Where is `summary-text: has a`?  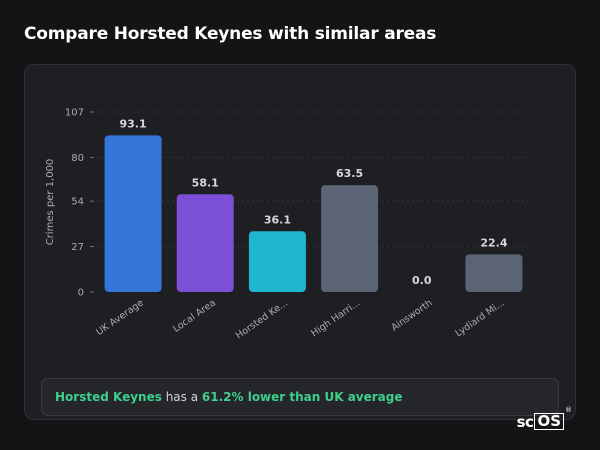
summary-text: has a is located at coordinates (181, 397).